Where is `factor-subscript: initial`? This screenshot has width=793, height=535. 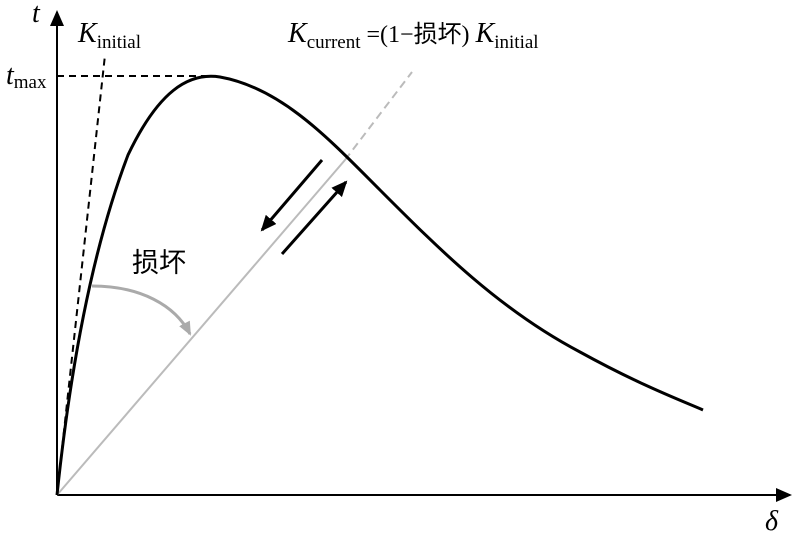
factor-subscript: initial is located at coordinates (516, 42).